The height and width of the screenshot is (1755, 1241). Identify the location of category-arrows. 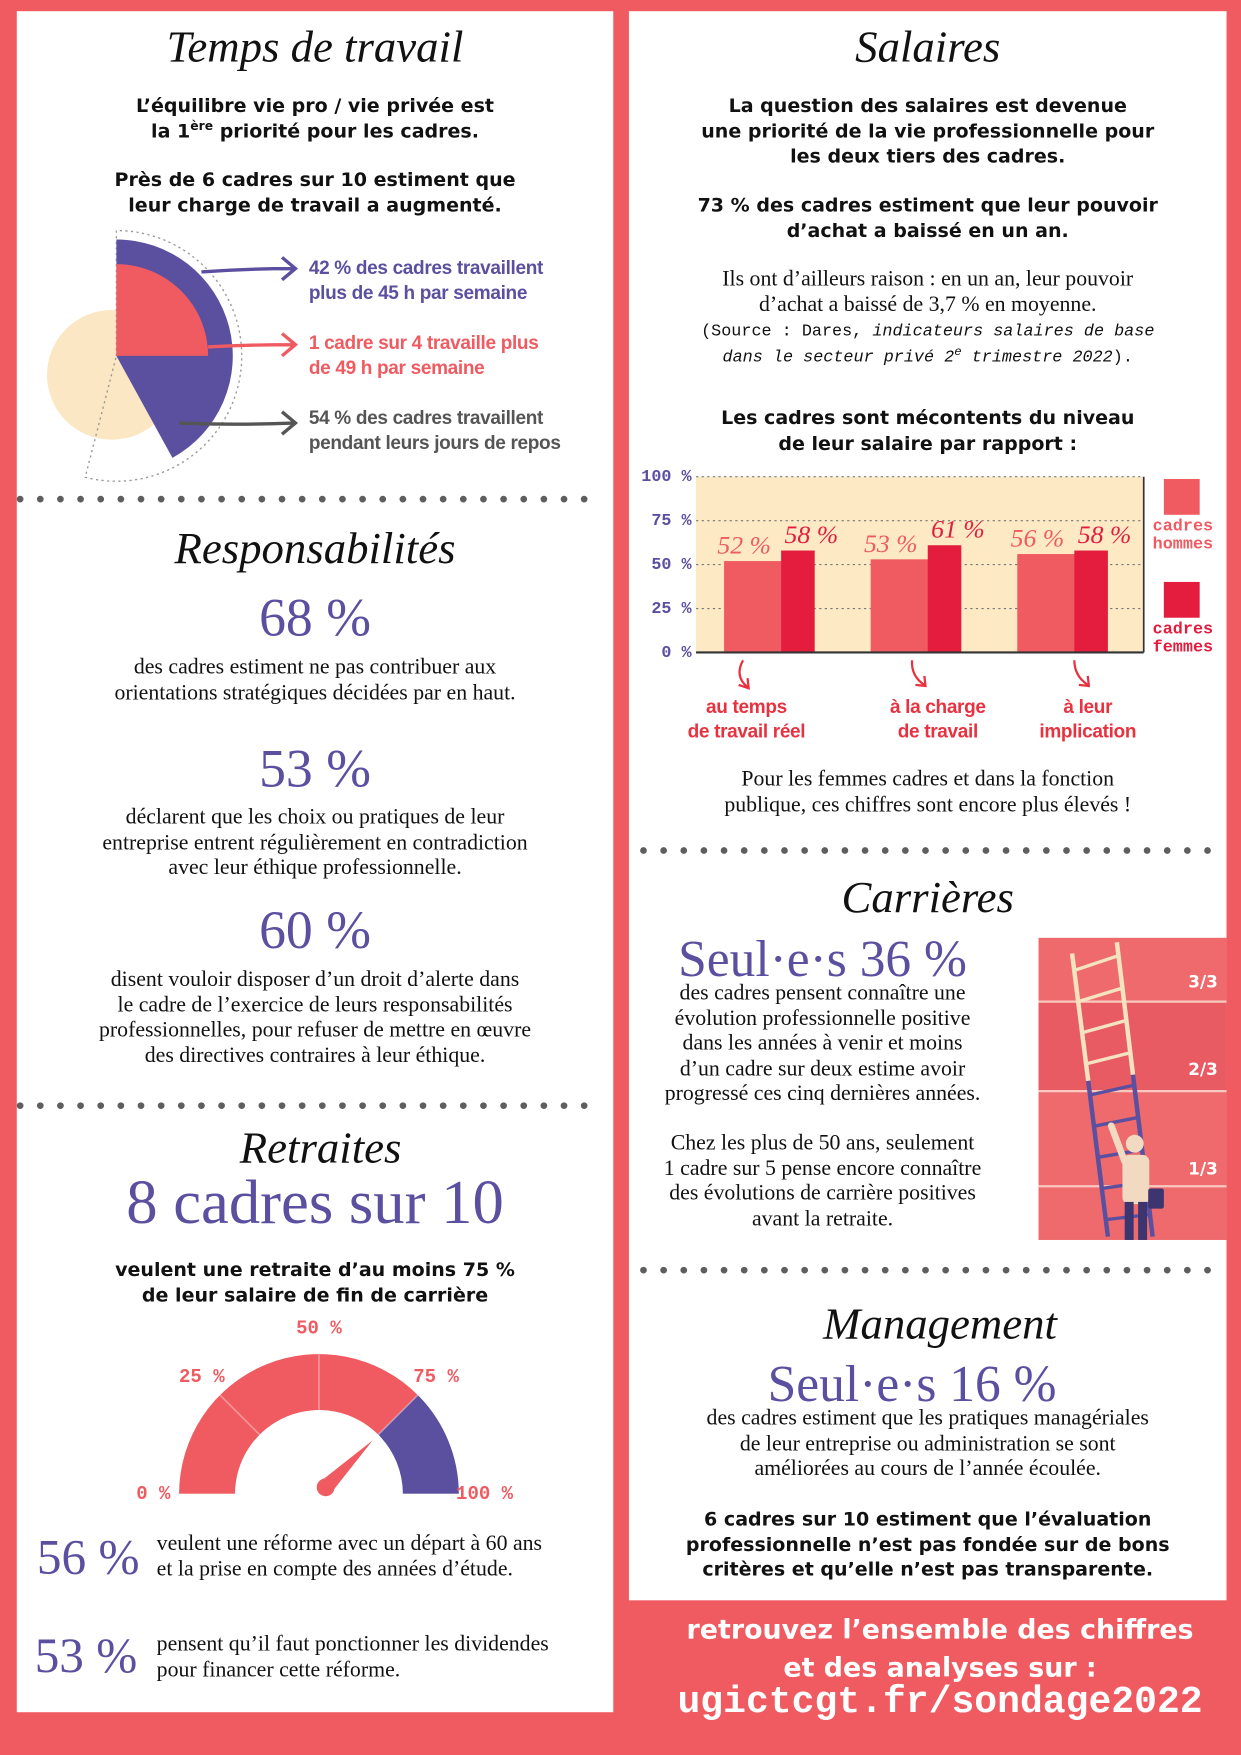
(914, 674).